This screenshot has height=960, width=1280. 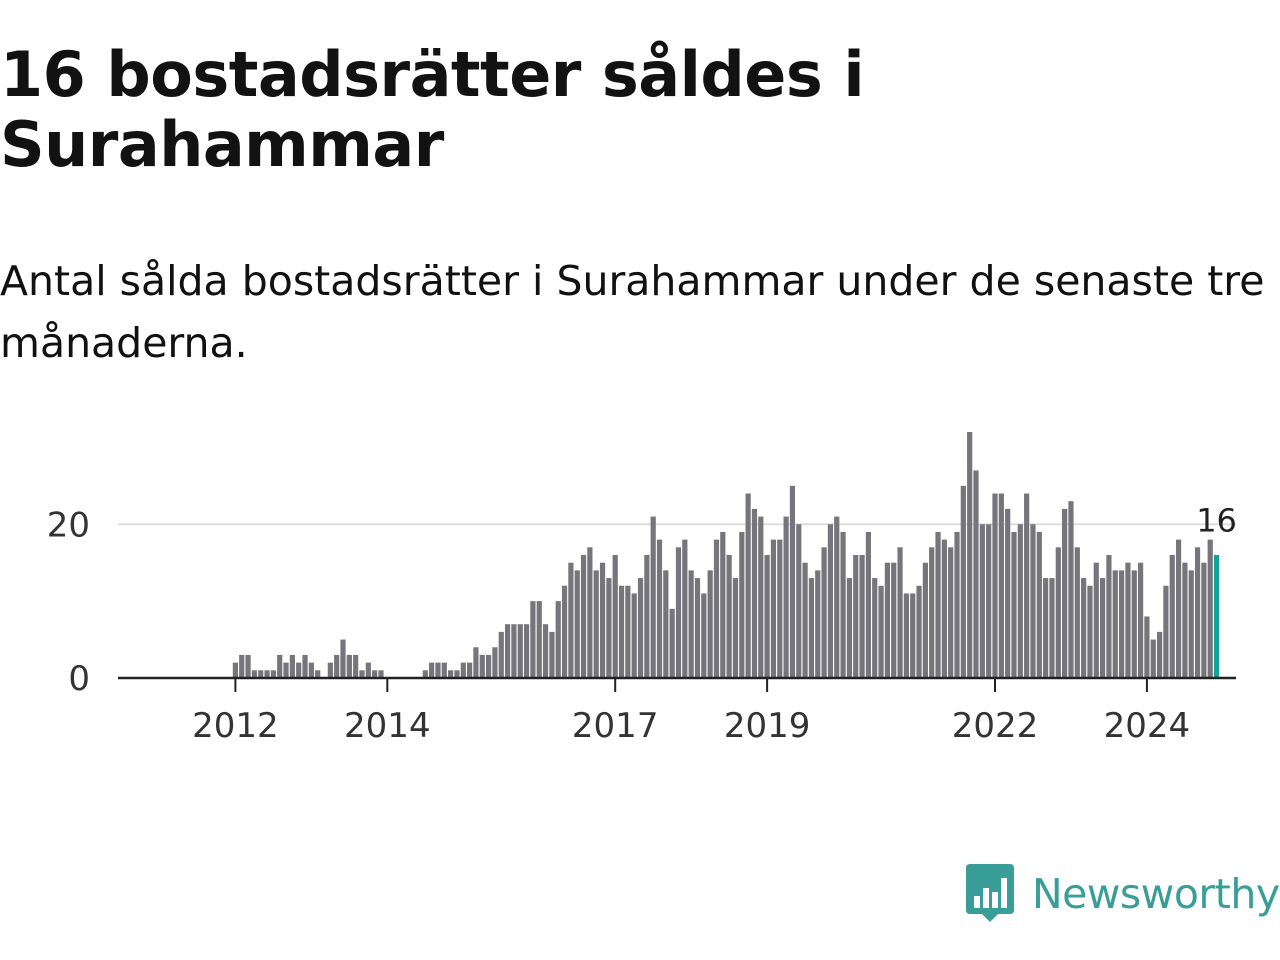 I want to click on brand-logo: Newsworthy, so click(x=1122, y=894).